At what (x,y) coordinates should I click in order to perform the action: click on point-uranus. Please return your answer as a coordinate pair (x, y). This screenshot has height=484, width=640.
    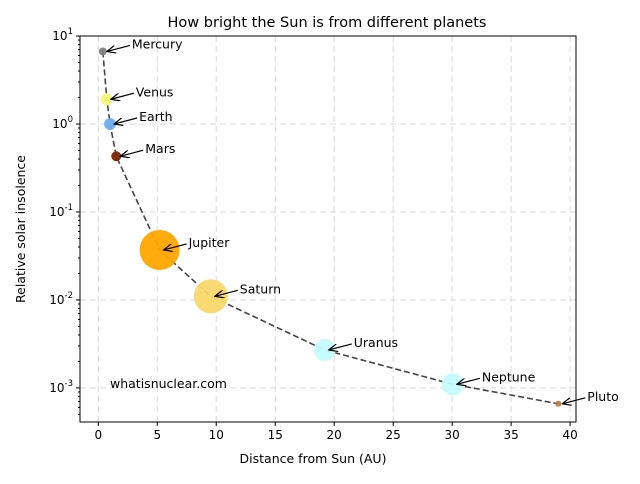
    Looking at the image, I should click on (324, 349).